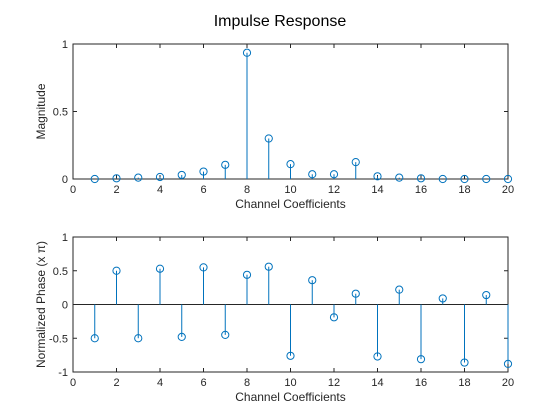  I want to click on y-axis-label: Magnitude, so click(41, 111).